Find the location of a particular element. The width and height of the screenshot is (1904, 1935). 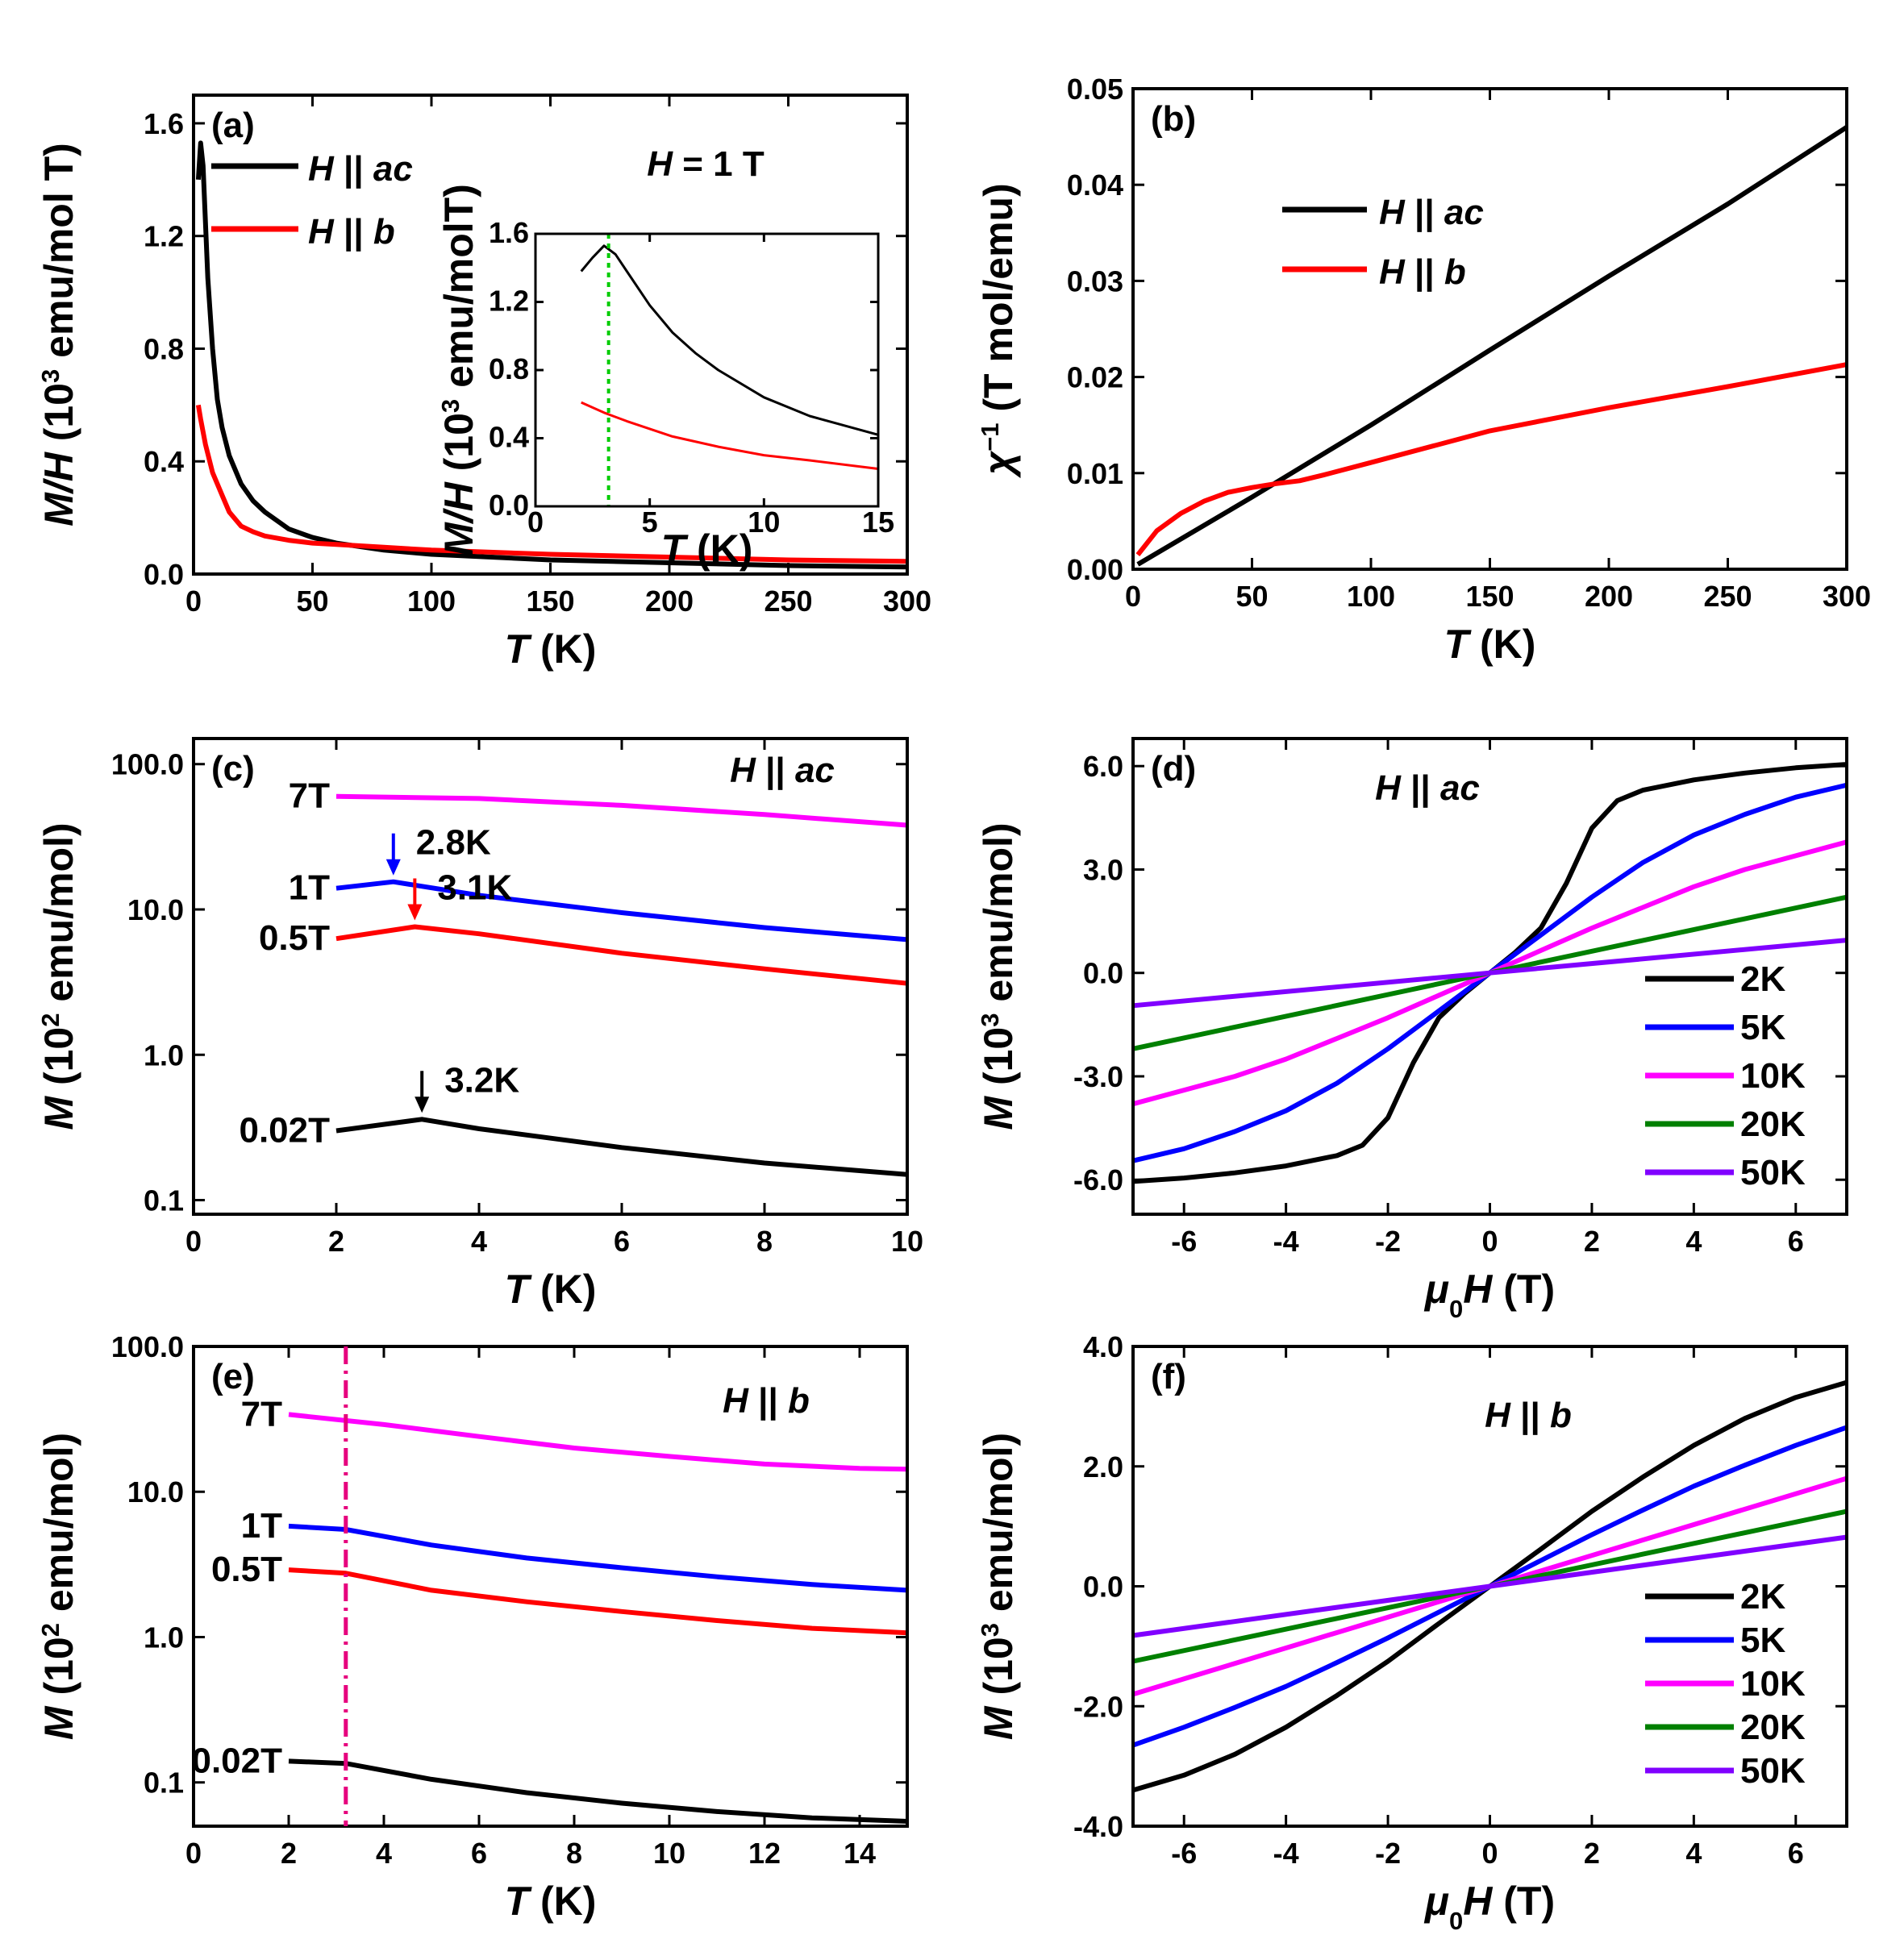

y-tick-label: 10.0 is located at coordinates (155, 1491).